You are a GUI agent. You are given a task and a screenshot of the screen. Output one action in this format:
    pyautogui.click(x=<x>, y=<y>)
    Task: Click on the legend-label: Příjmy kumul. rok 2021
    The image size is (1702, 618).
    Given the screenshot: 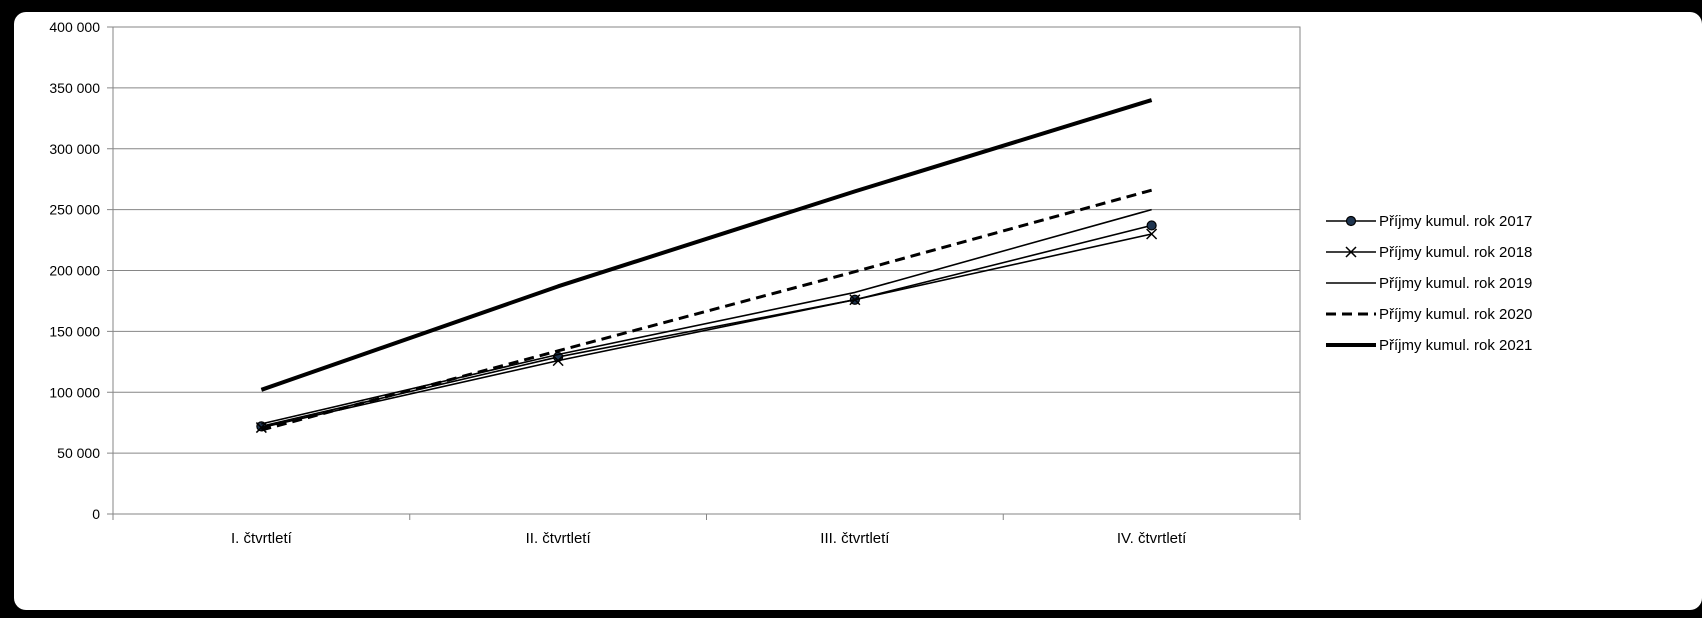 What is the action you would take?
    pyautogui.click(x=1455, y=345)
    